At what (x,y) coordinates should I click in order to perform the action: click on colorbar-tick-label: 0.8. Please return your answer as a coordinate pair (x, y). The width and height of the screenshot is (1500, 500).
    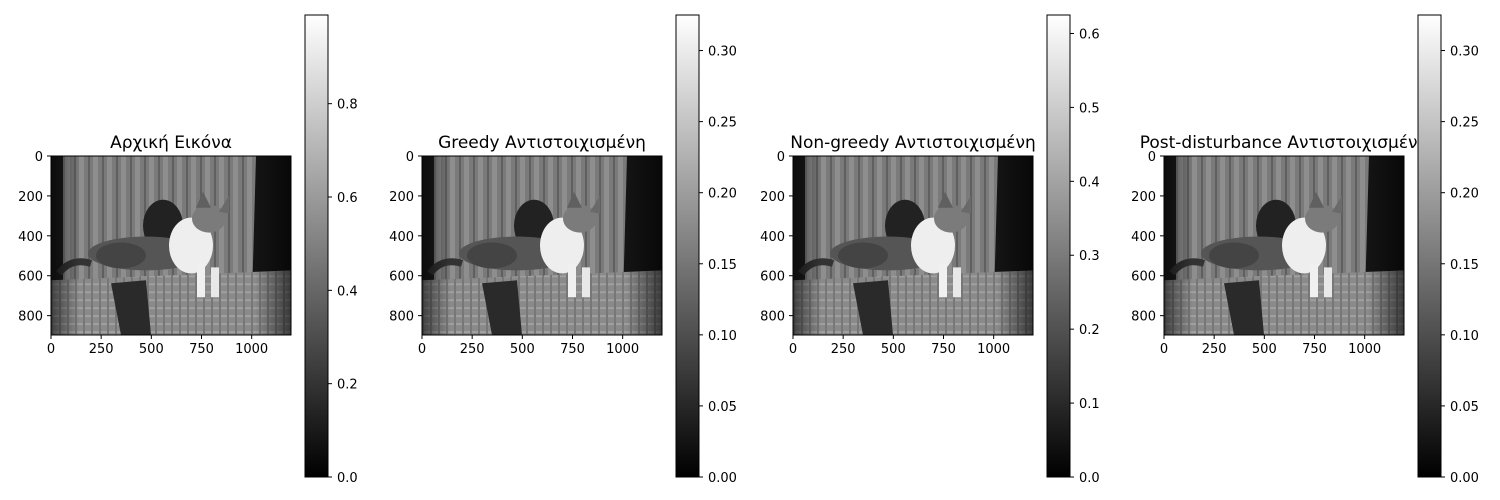
    Looking at the image, I should click on (347, 105).